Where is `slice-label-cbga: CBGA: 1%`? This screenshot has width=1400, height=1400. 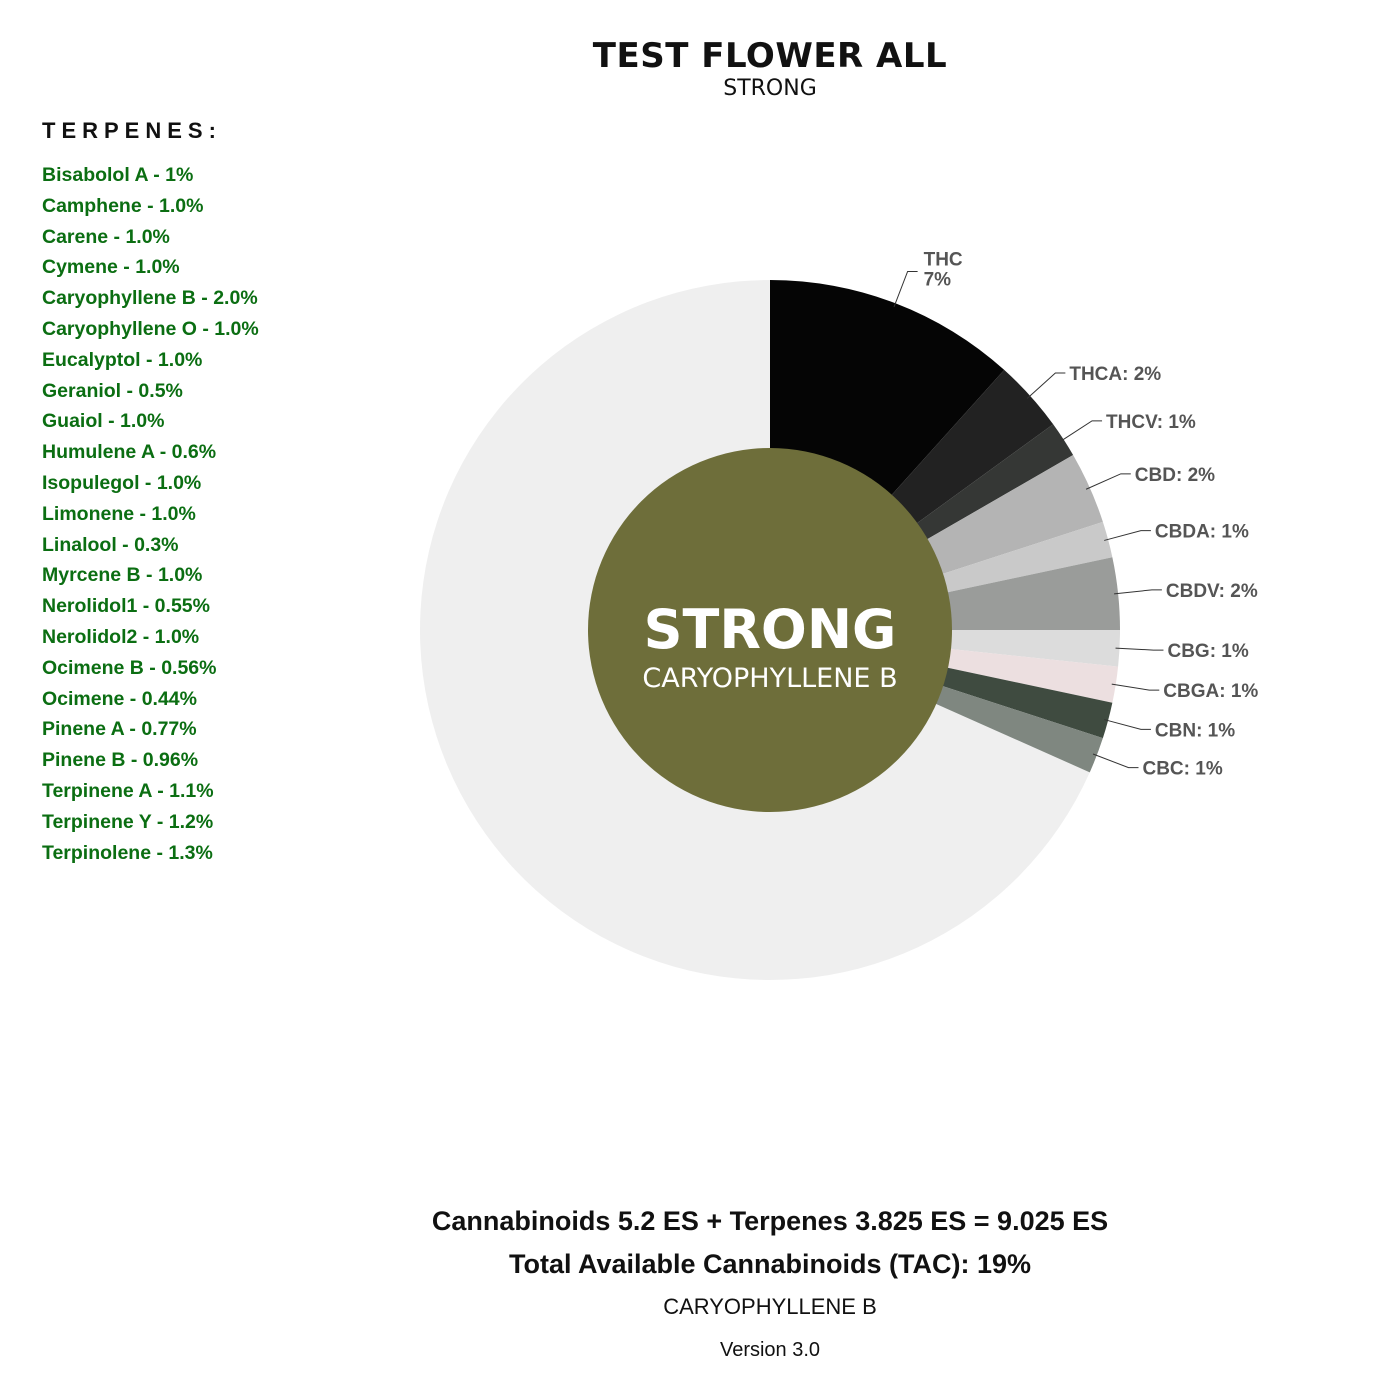
slice-label-cbga: CBGA: 1% is located at coordinates (1210, 691).